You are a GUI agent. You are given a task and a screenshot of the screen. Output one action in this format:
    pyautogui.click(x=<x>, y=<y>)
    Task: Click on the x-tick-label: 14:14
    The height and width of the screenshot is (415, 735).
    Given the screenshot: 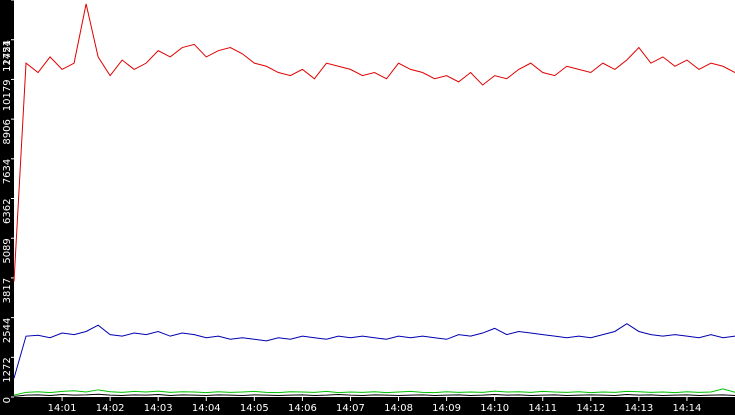 What is the action you would take?
    pyautogui.click(x=687, y=408)
    